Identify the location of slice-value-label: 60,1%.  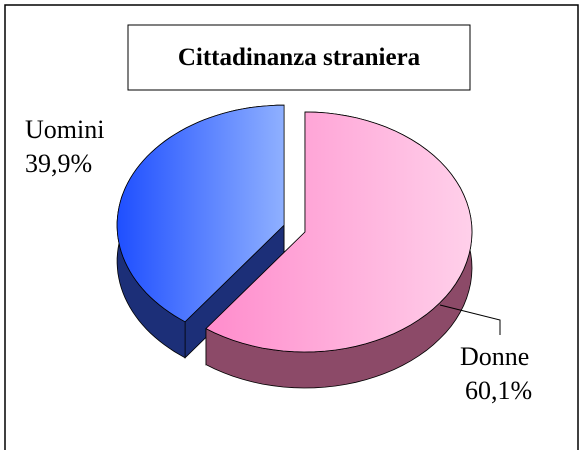
(498, 390).